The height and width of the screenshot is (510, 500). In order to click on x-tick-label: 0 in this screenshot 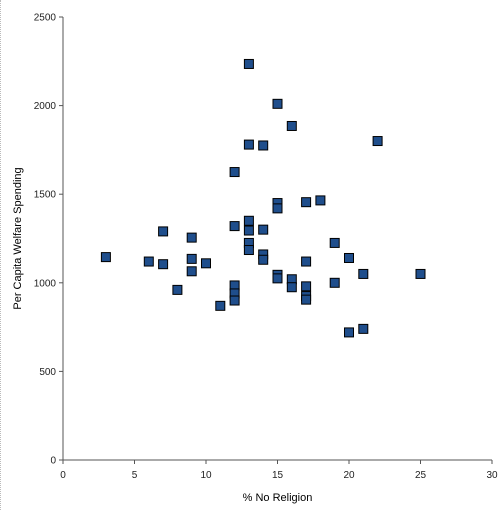, I will do `click(63, 475)`.